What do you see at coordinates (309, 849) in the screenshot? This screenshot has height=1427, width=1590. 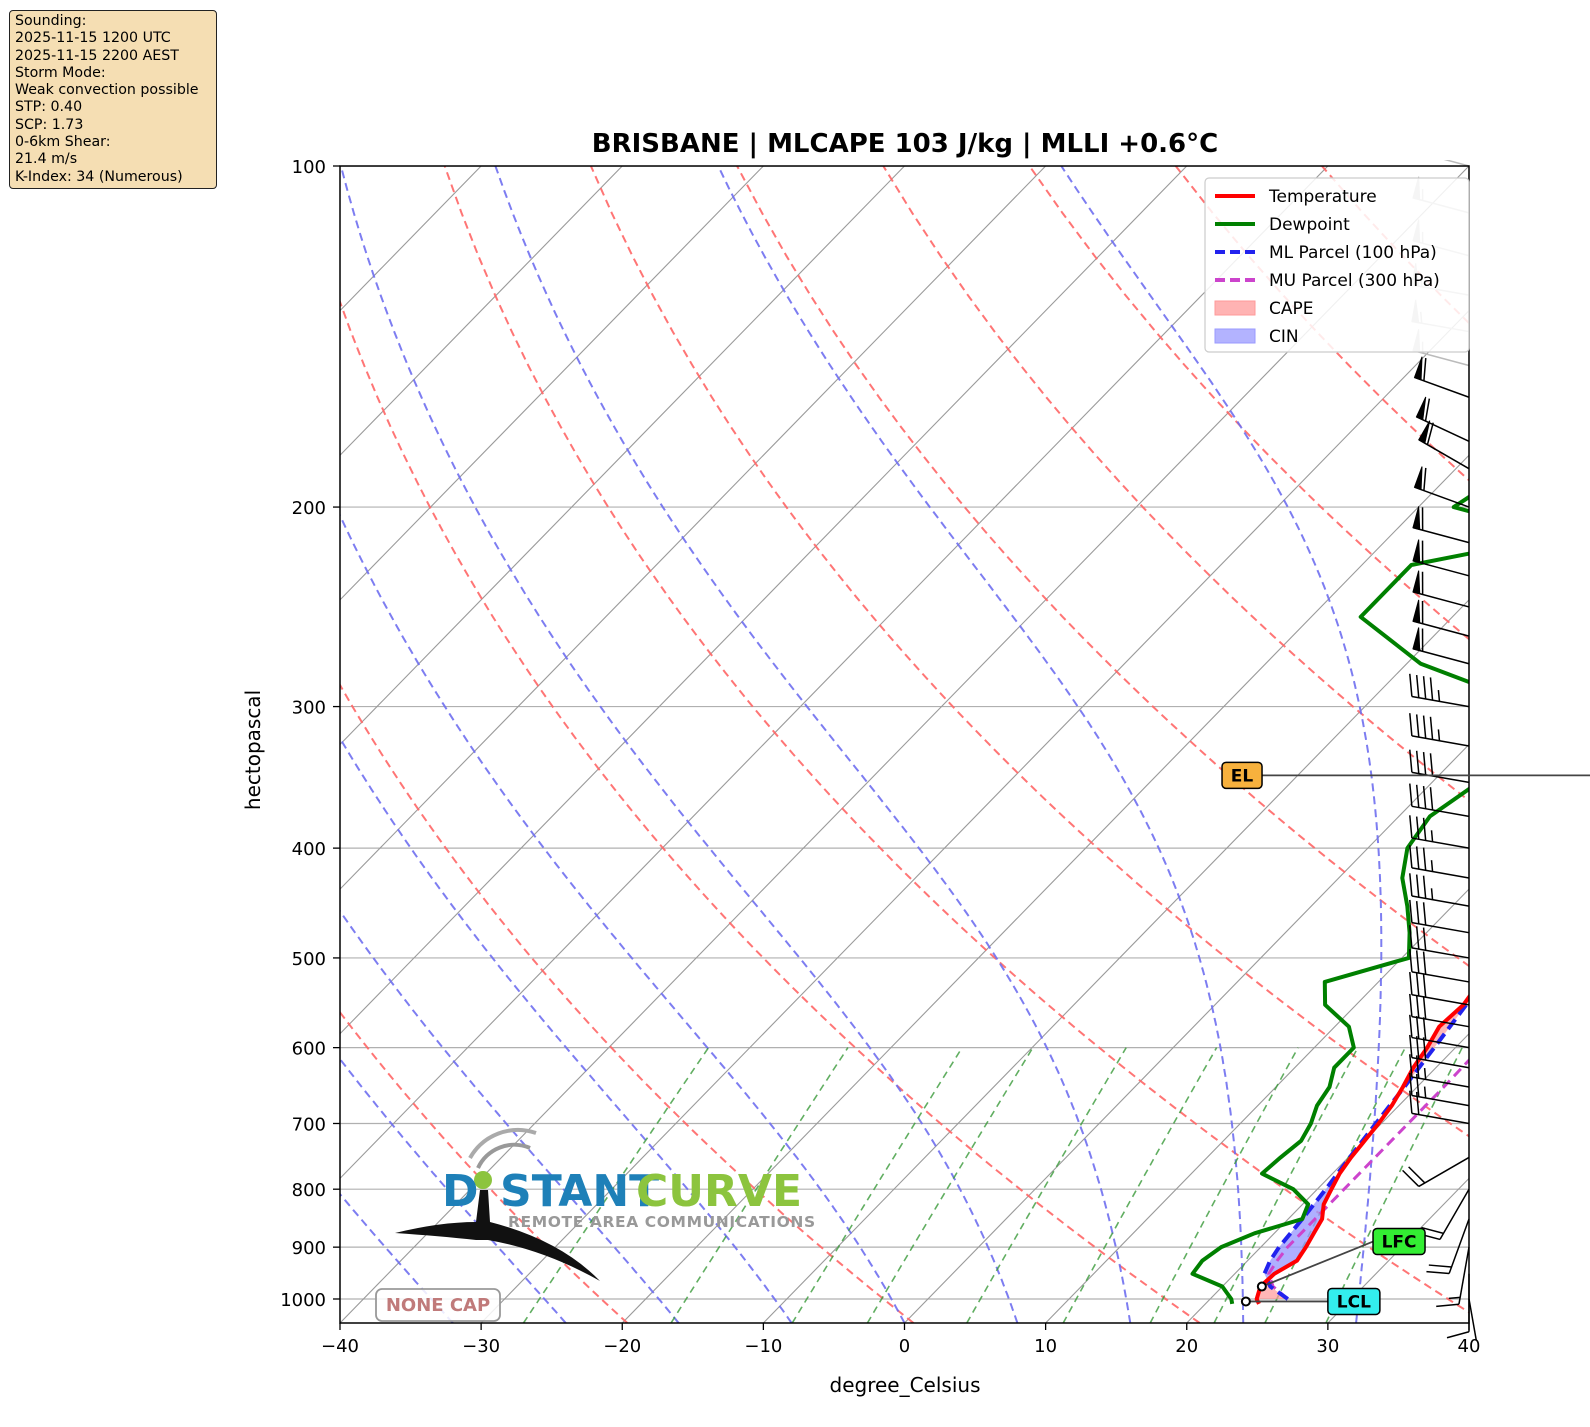 I see `y-tick-label: 400` at bounding box center [309, 849].